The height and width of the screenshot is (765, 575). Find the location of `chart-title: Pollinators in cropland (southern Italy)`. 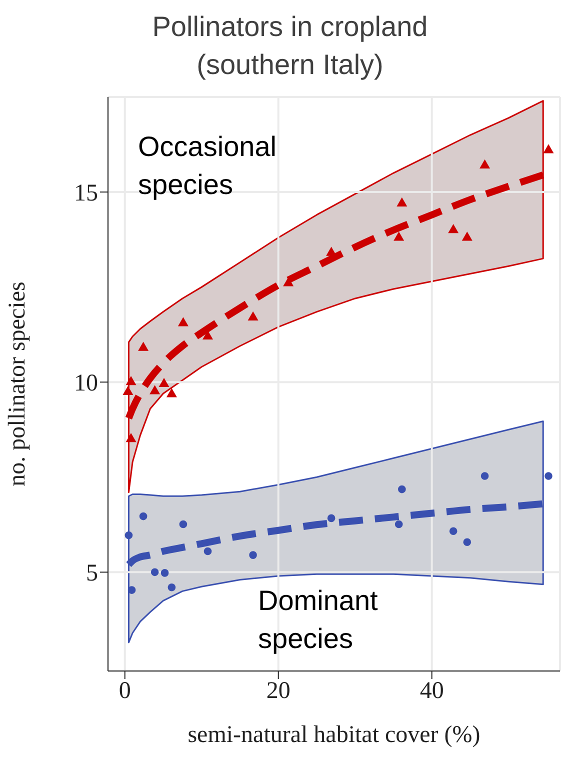

chart-title: Pollinators in cropland (southern Italy) is located at coordinates (290, 46).